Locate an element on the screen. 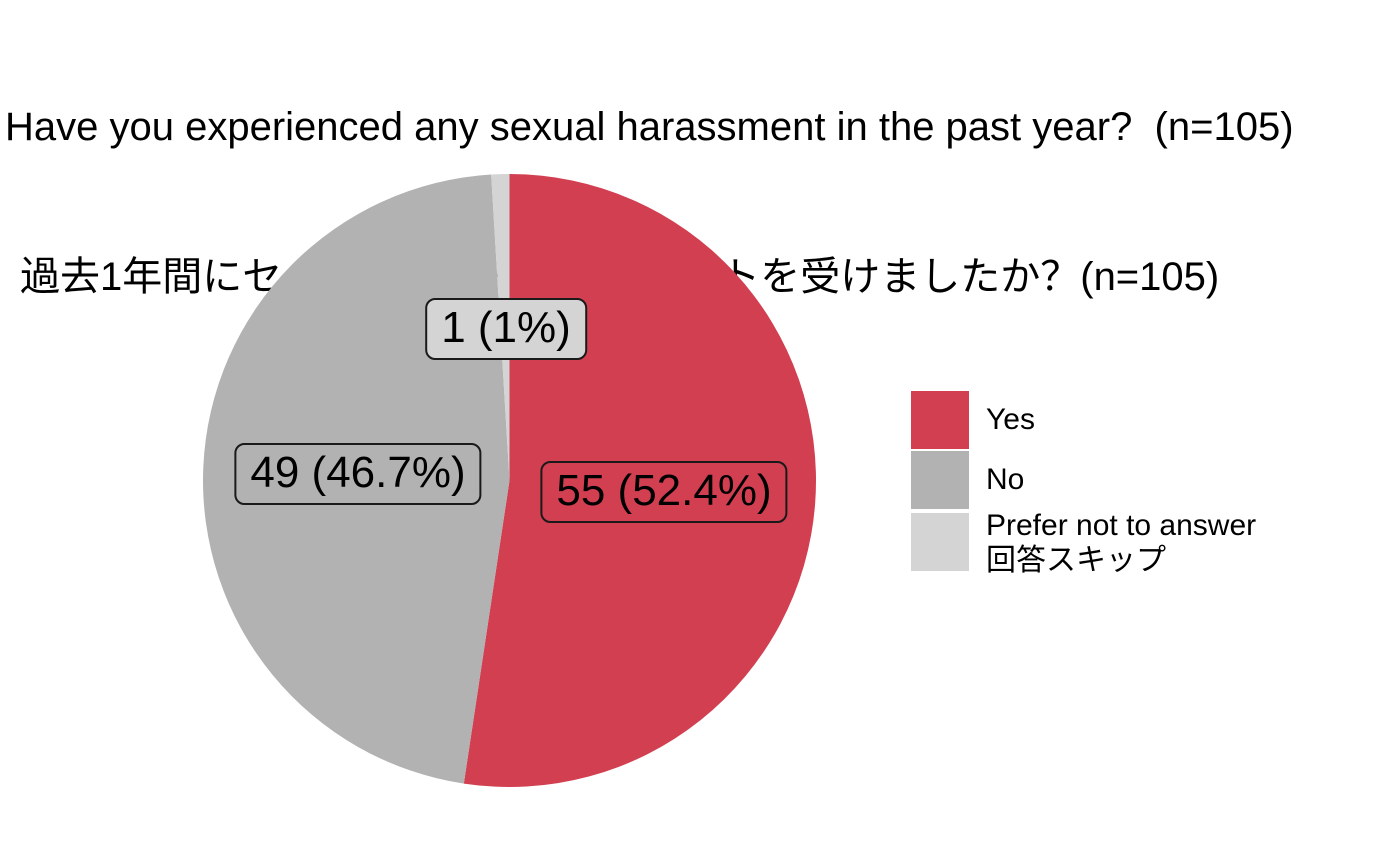 This screenshot has height=865, width=1400. legend-label-prefer-not-to-answer-jp: 回答スキップ is located at coordinates (1076, 560).